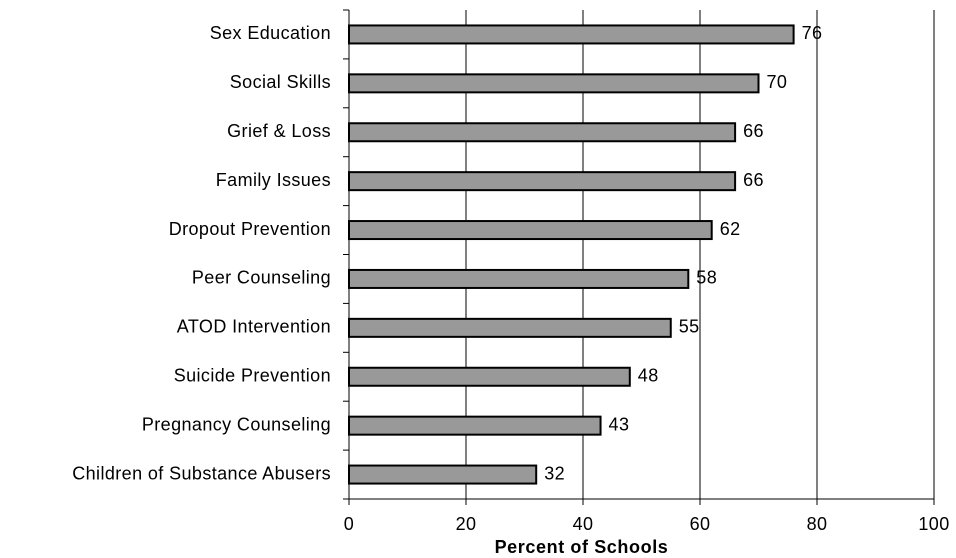 The width and height of the screenshot is (956, 558). Describe the element at coordinates (270, 33) in the screenshot. I see `category-label: Sex Education` at that location.